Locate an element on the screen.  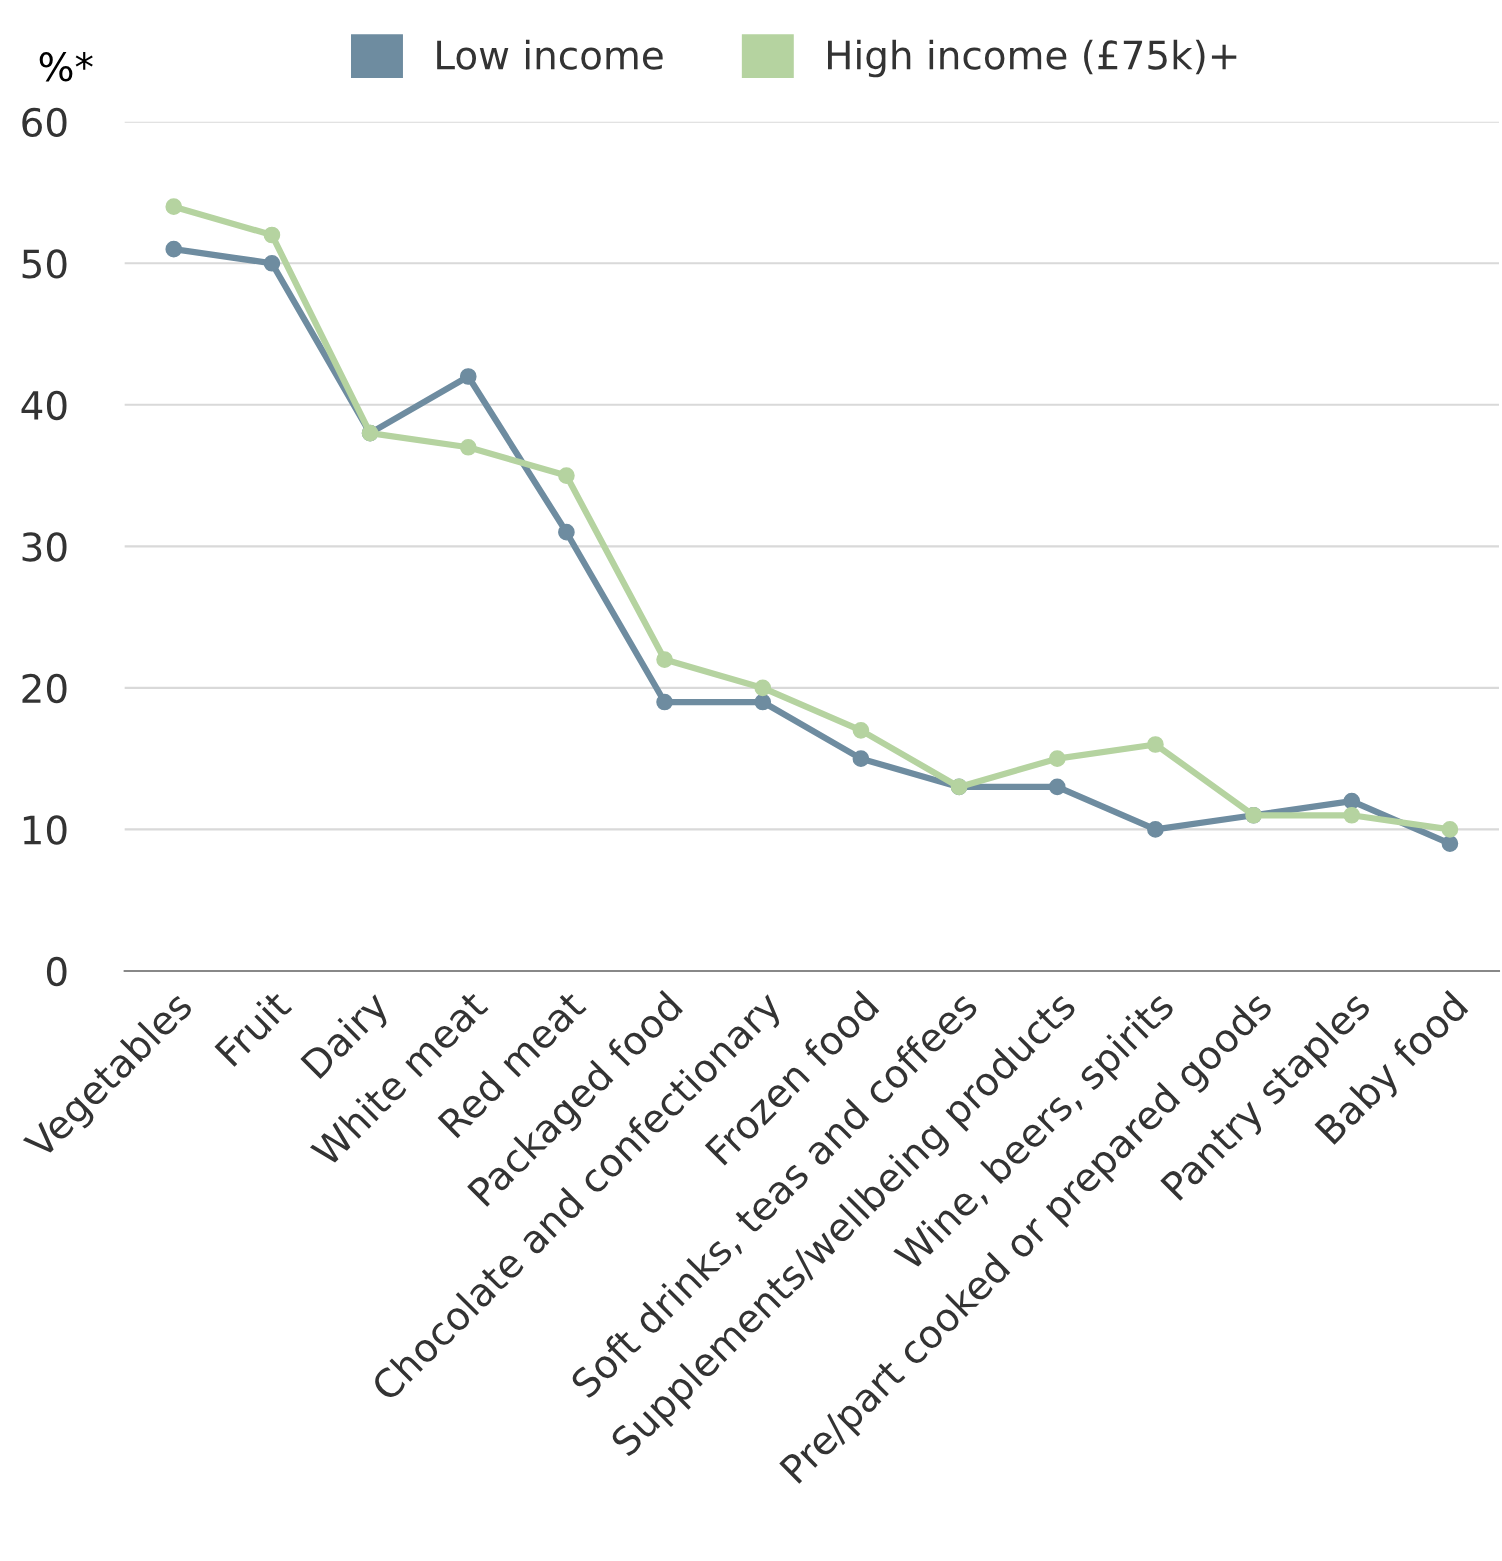
y-tick-label: 60 is located at coordinates (44, 122).